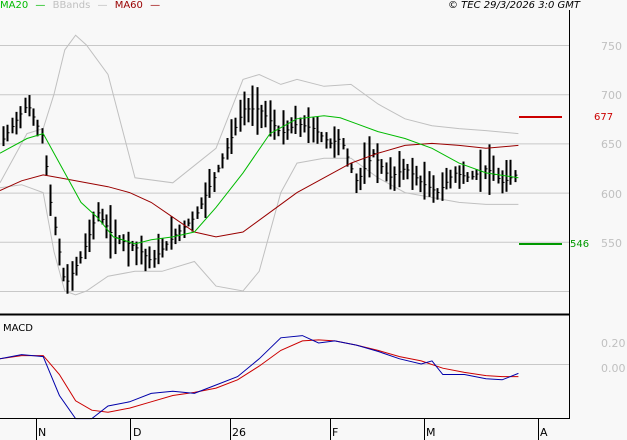 Image resolution: width=627 pixels, height=440 pixels. I want to click on legend-ma20: MA20 —, so click(23, 5).